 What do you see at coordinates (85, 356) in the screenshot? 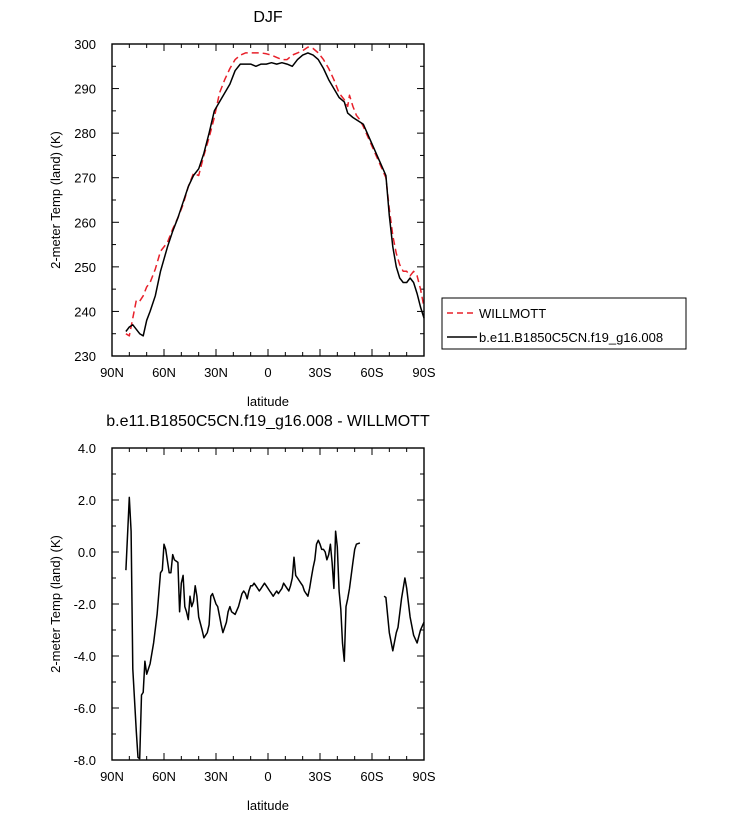
I see `y-tick-label: 230` at bounding box center [85, 356].